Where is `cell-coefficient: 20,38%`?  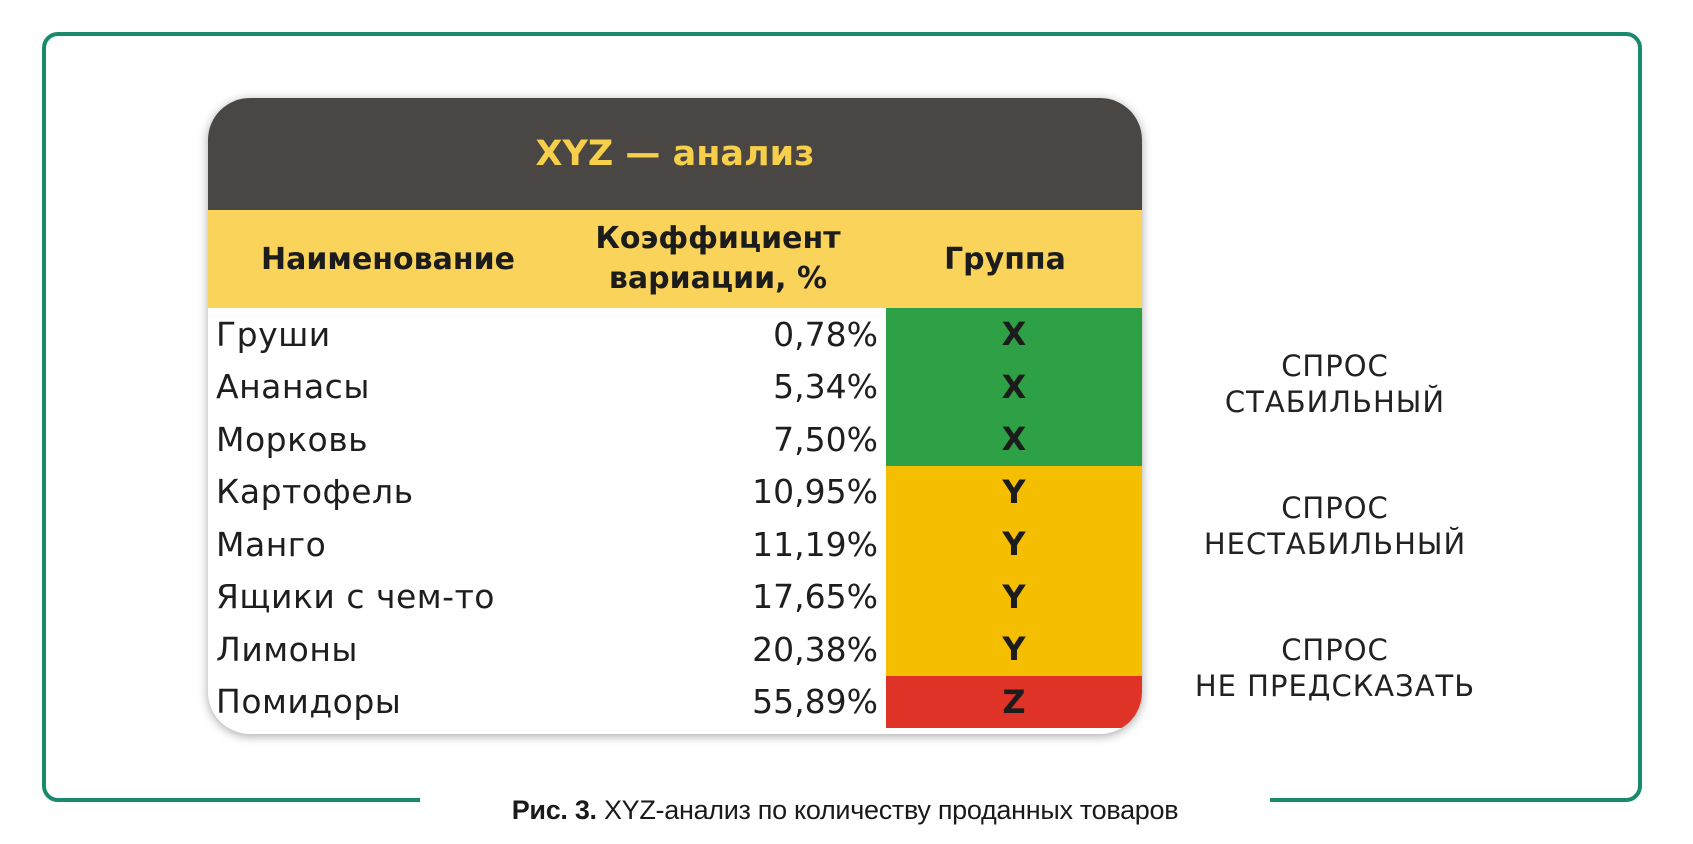 cell-coefficient: 20,38% is located at coordinates (815, 649).